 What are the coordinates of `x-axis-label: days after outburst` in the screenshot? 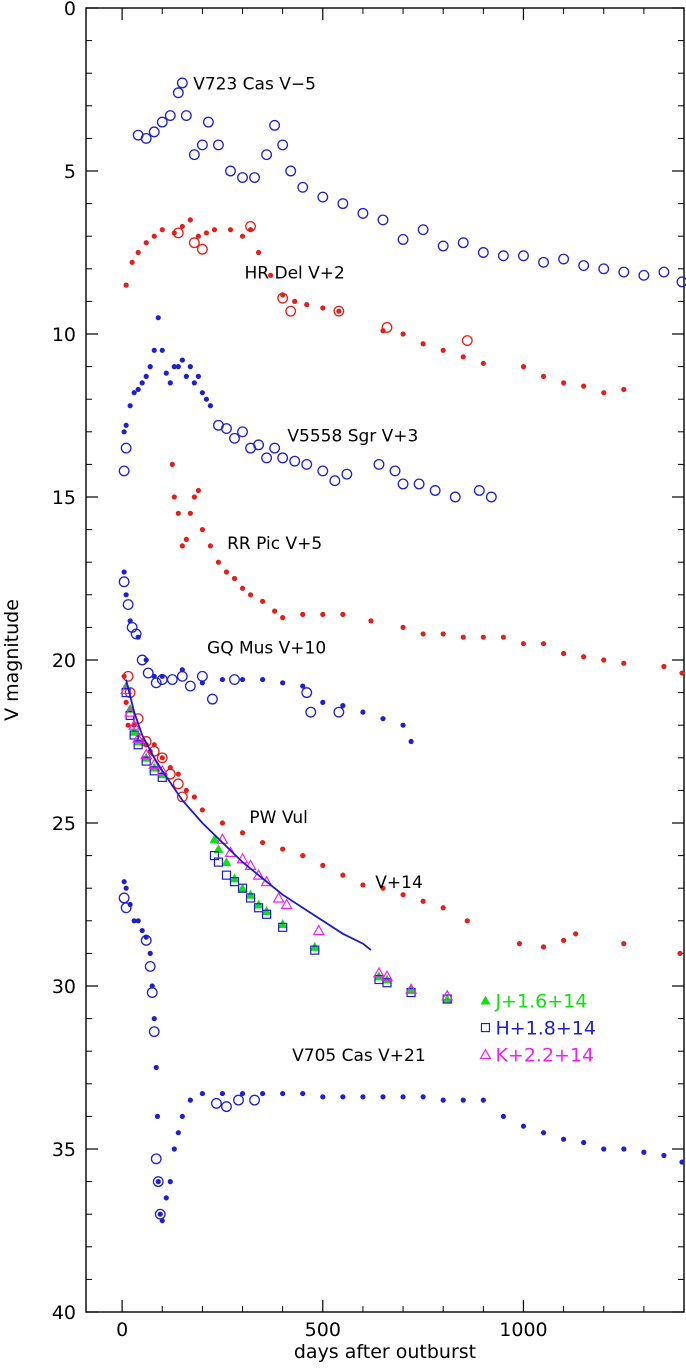 It's located at (385, 1352).